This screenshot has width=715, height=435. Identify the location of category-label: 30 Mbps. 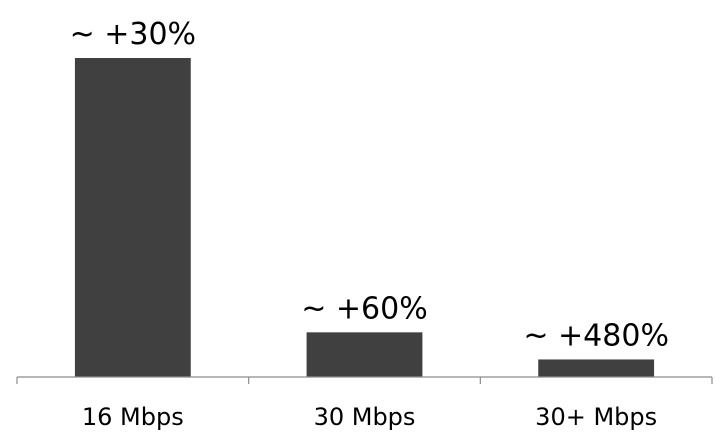
(365, 417).